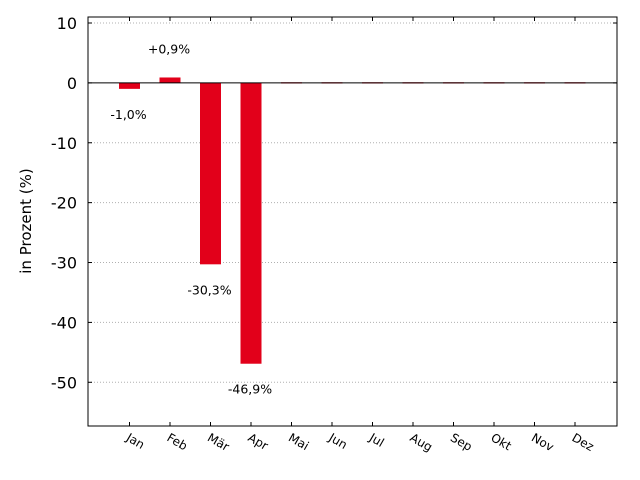 The width and height of the screenshot is (640, 480). I want to click on bar-feb, so click(170, 80).